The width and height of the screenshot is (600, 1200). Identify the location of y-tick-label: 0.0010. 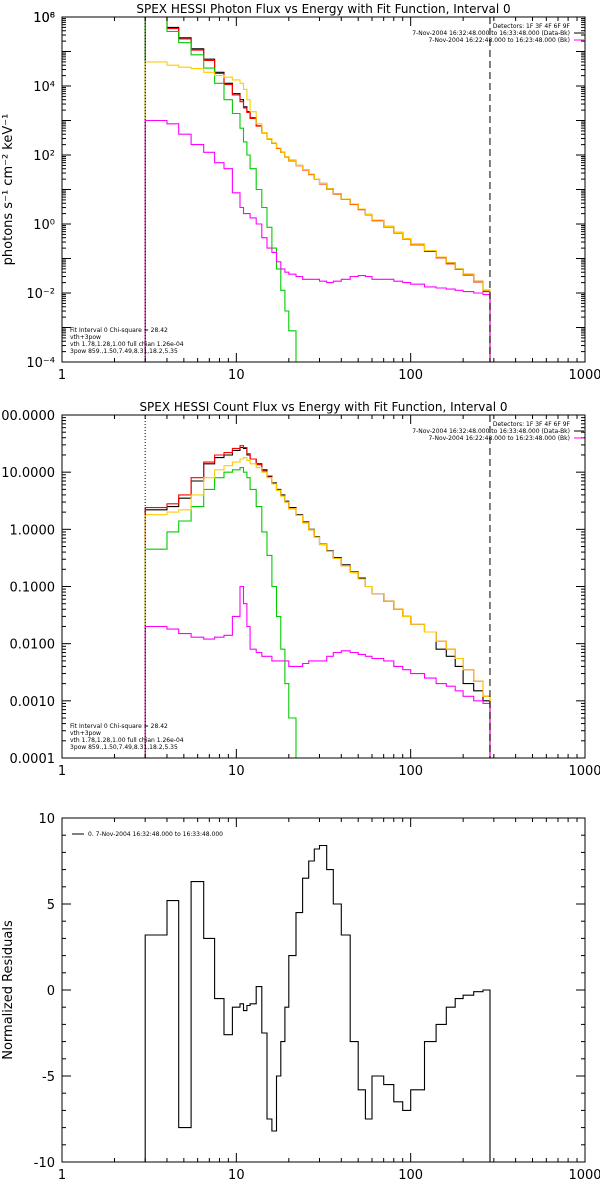
(33, 702).